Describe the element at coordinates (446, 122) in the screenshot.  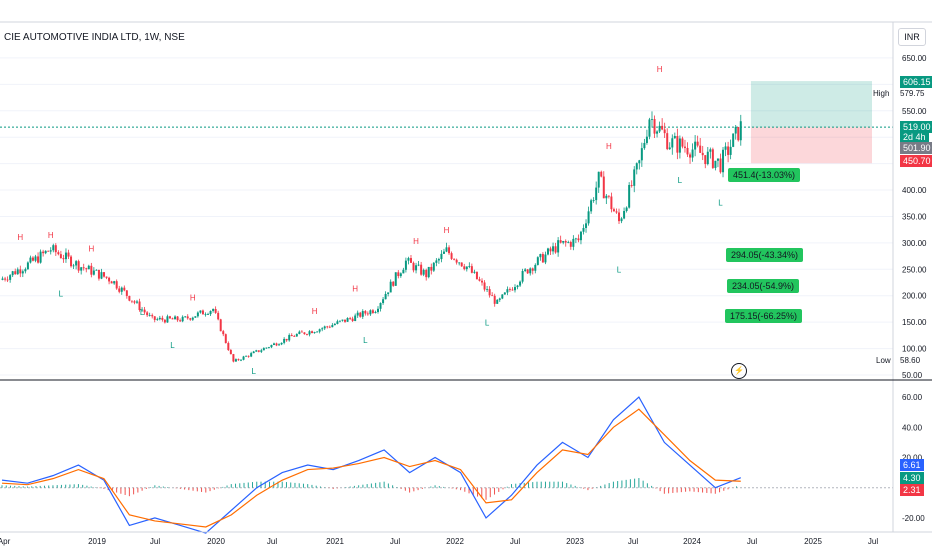
I see `position-zones` at that location.